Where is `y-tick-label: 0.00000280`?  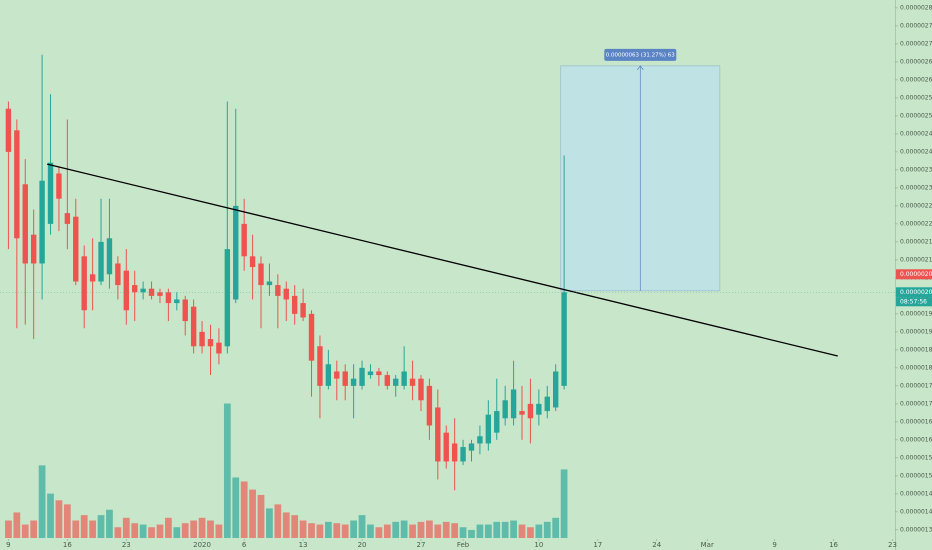 y-tick-label: 0.00000280 is located at coordinates (916, 7).